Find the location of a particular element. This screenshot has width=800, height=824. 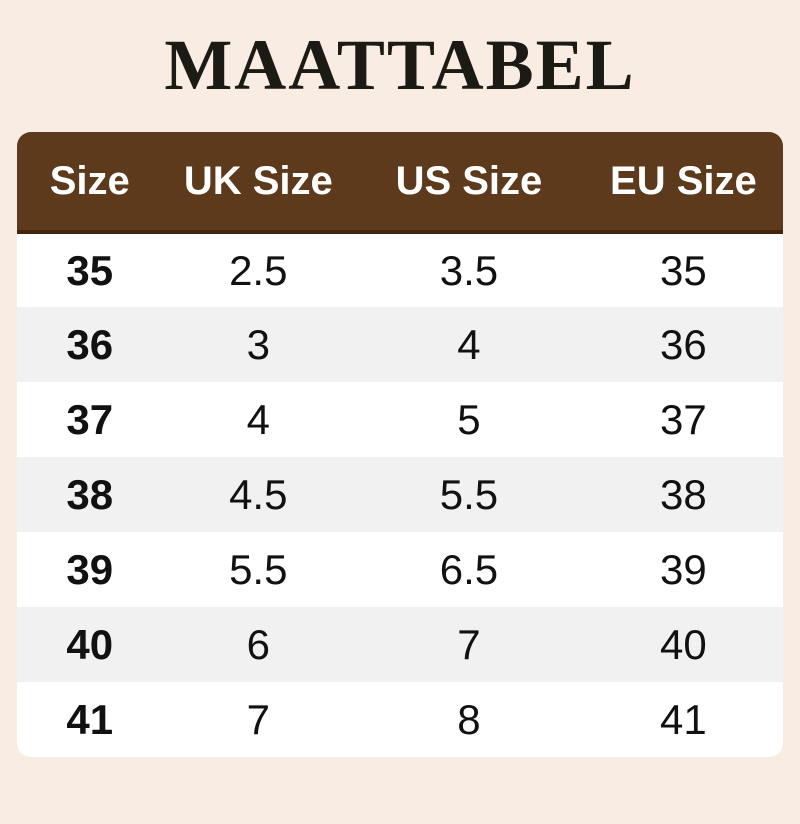

eu-size-cell: 38 is located at coordinates (683, 494).